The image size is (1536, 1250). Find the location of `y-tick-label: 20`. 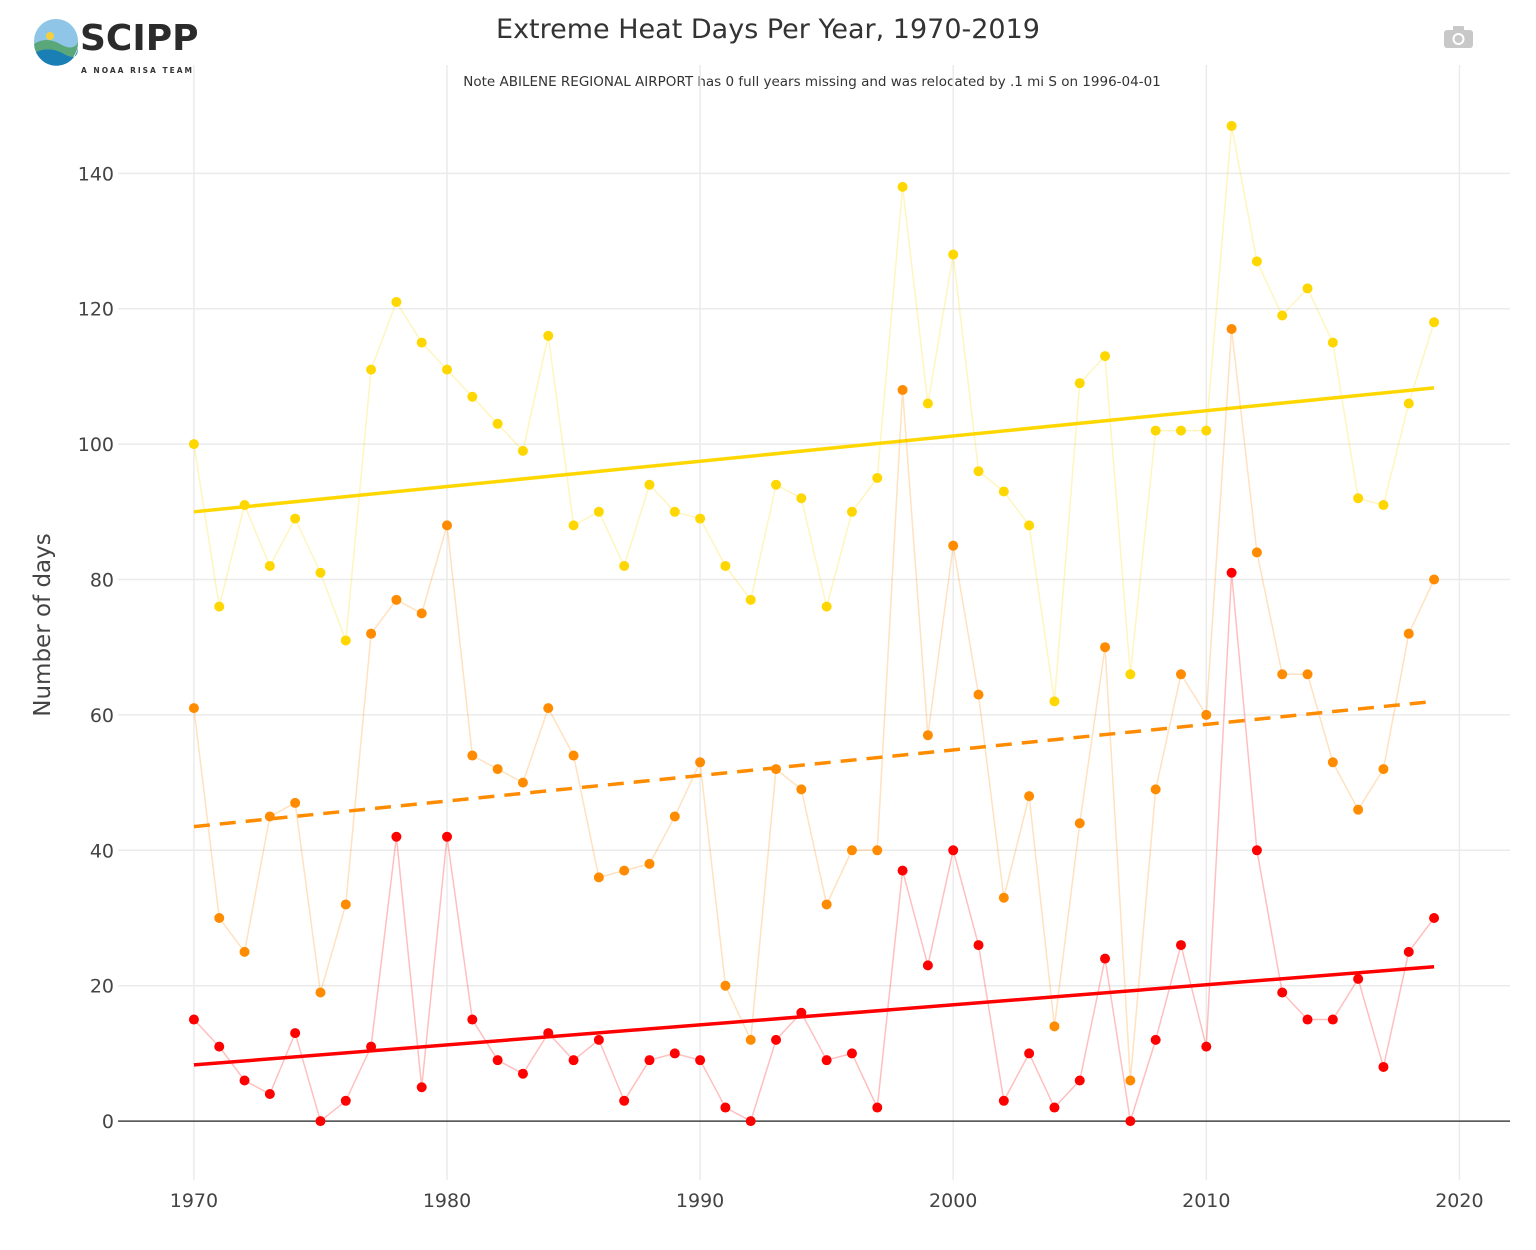

y-tick-label: 20 is located at coordinates (102, 987).